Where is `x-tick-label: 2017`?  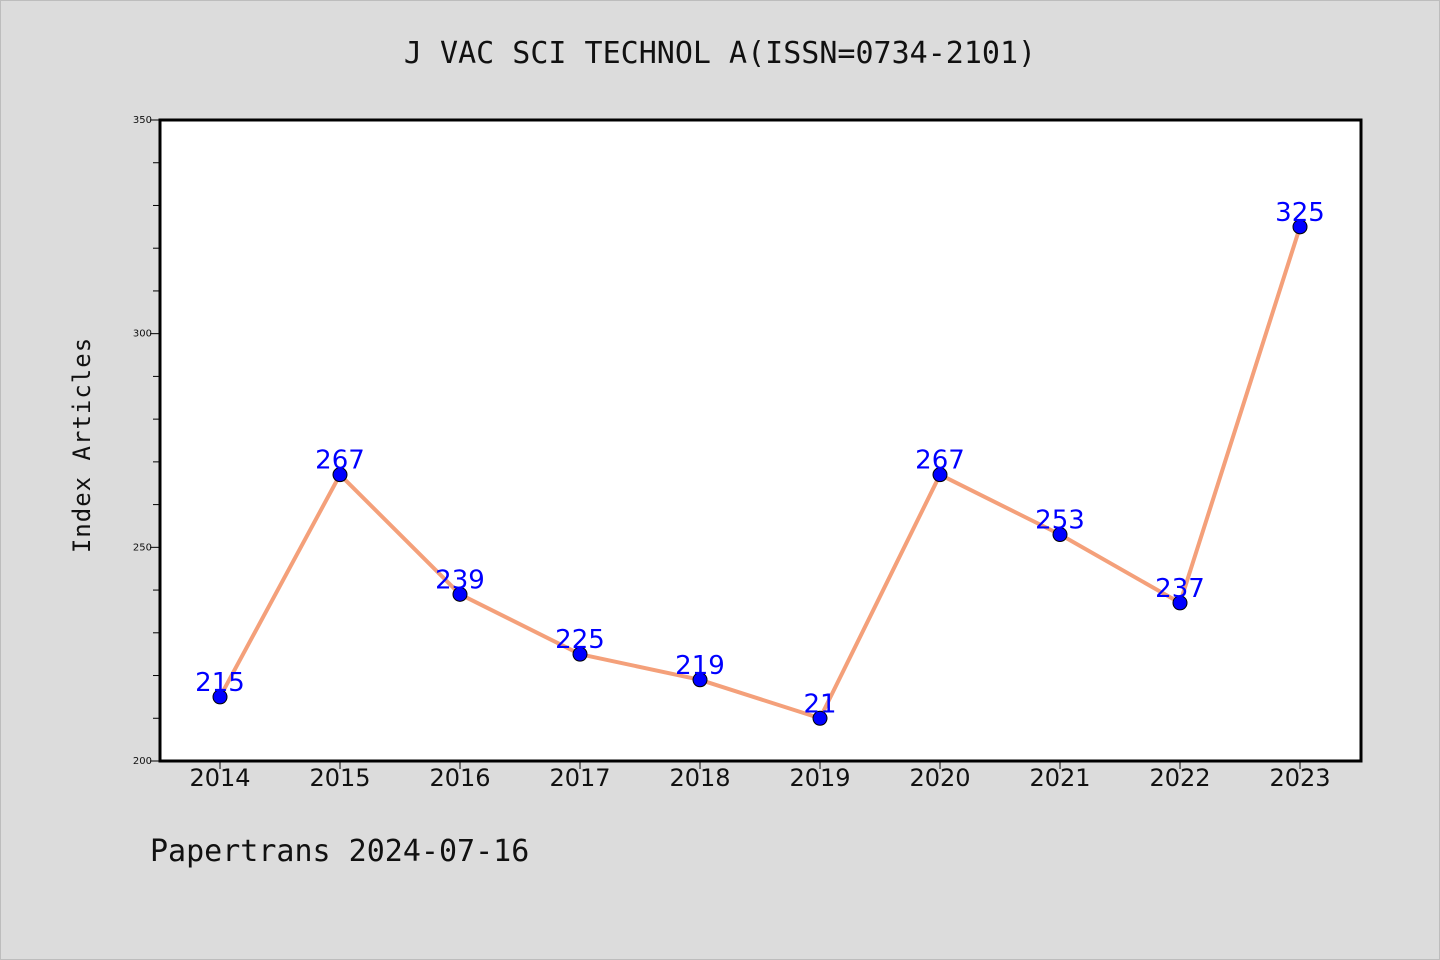
x-tick-label: 2017 is located at coordinates (579, 778).